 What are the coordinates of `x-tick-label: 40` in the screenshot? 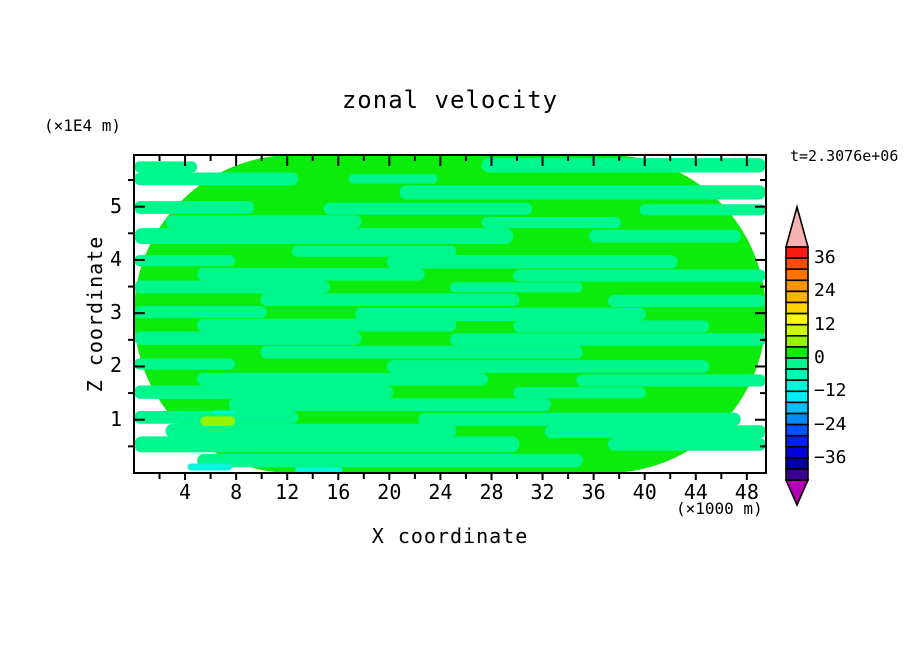 It's located at (644, 492).